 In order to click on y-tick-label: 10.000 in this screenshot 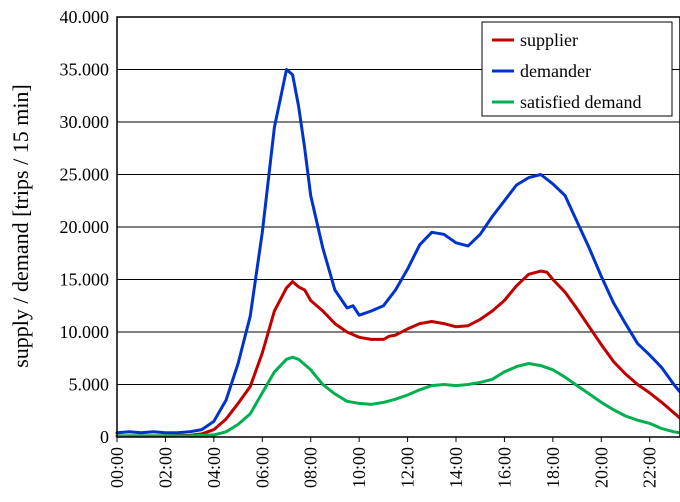, I will do `click(85, 332)`.